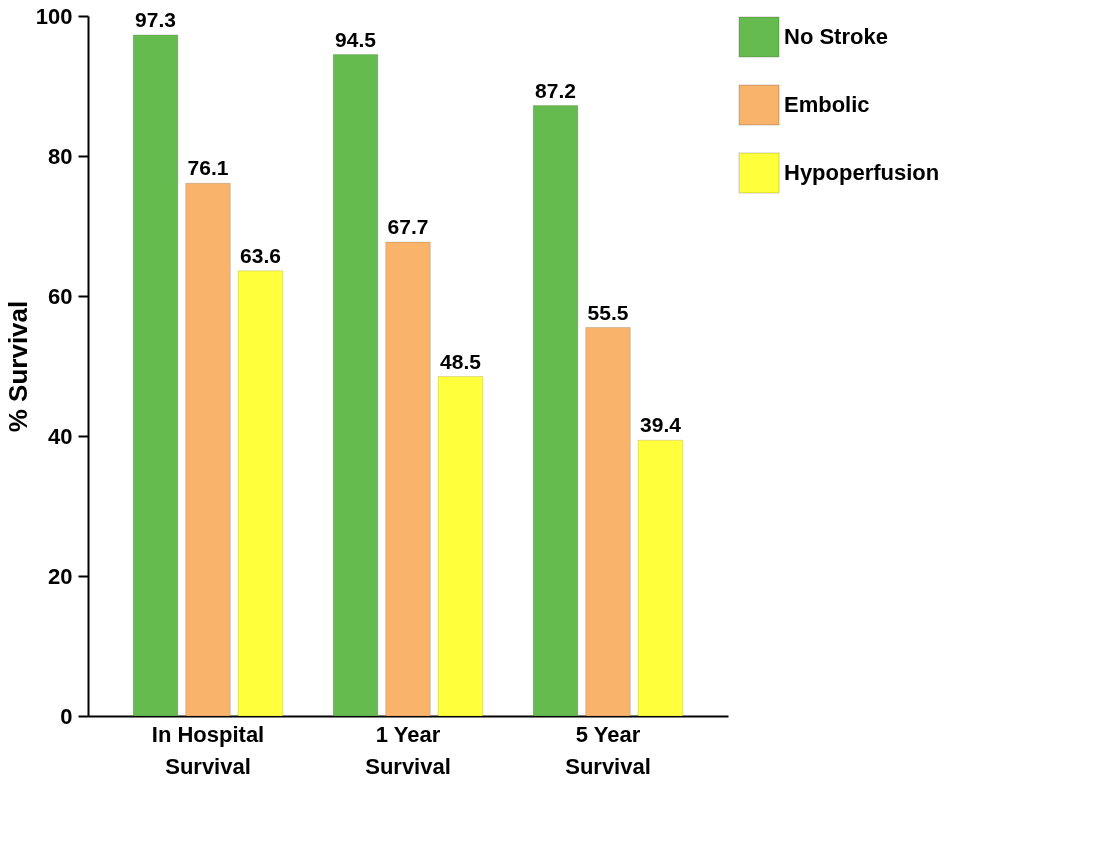 Image resolution: width=1103 pixels, height=850 pixels. What do you see at coordinates (555, 90) in the screenshot?
I see `data-label: 87.2` at bounding box center [555, 90].